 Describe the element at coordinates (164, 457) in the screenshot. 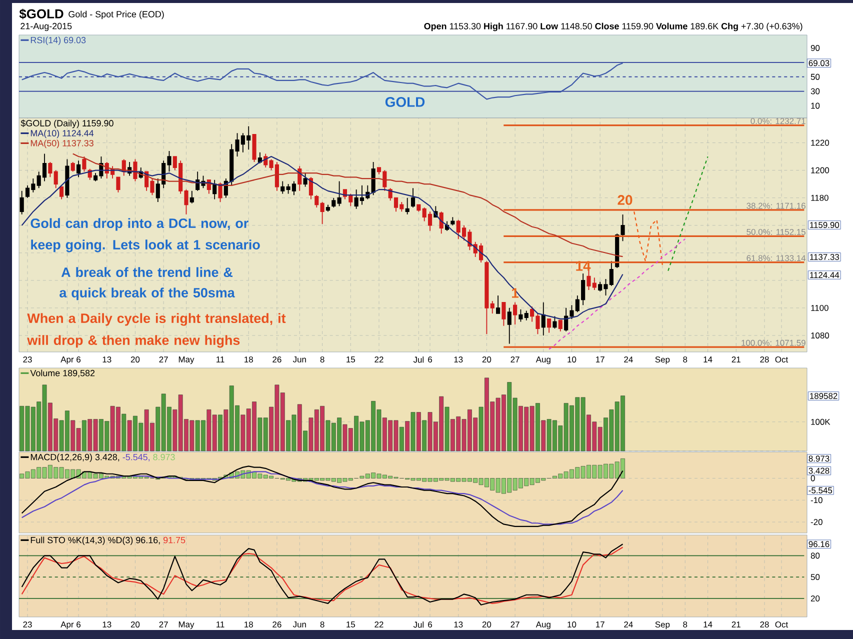

I see `series-label: 8.973` at that location.